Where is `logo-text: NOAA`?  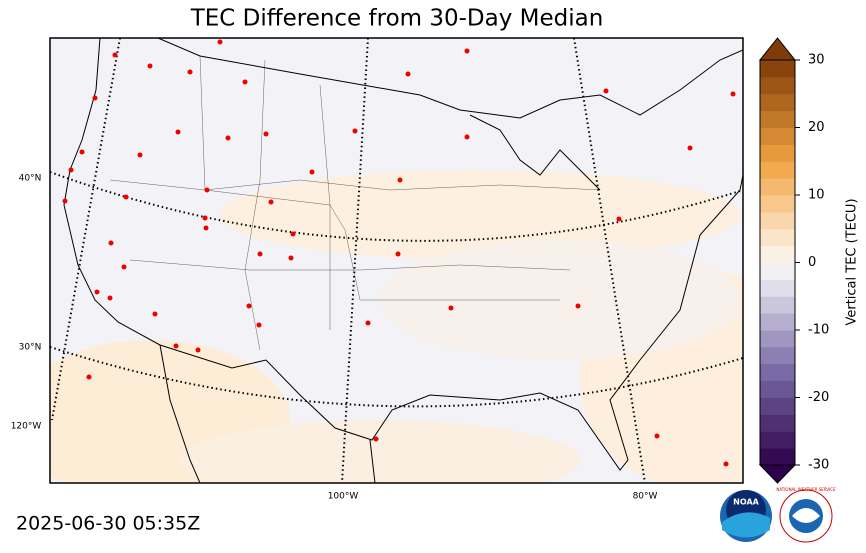
logo-text: NOAA is located at coordinates (746, 502).